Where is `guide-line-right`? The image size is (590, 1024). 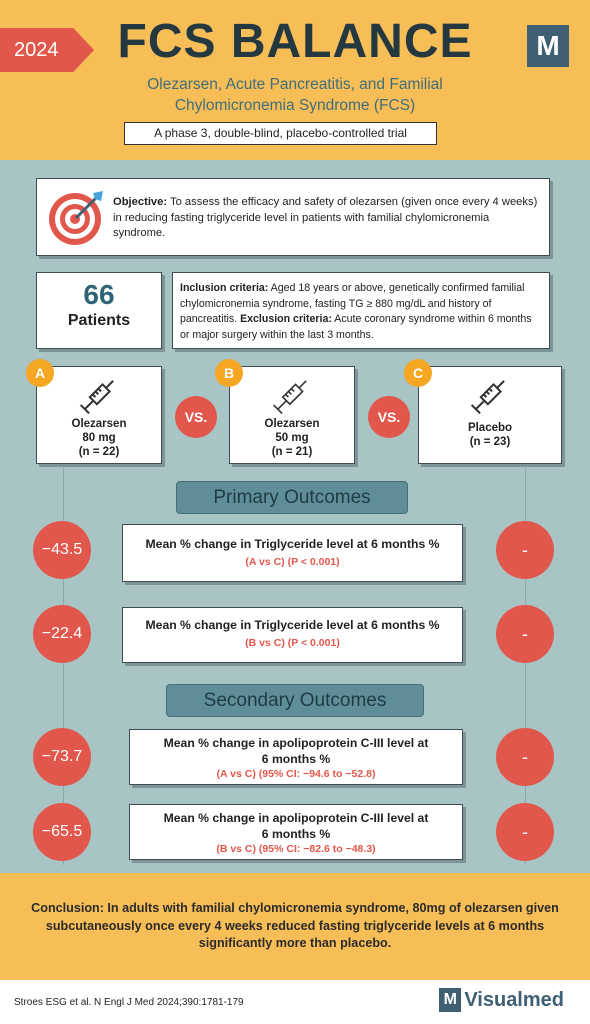 guide-line-right is located at coordinates (525, 665).